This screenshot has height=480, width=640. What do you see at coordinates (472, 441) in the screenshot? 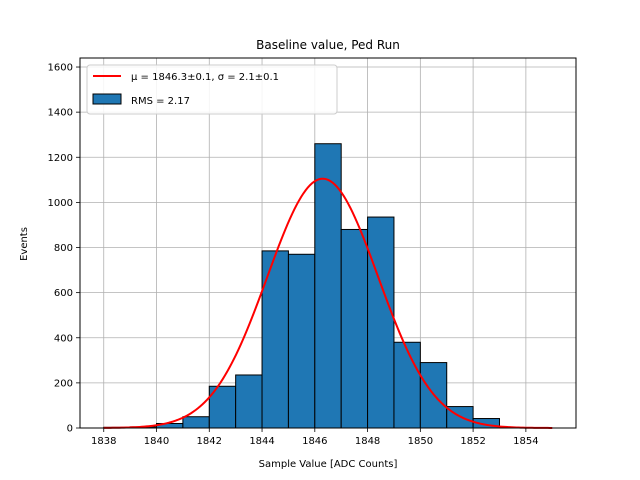
I see `x-tick-label: 1852` at bounding box center [472, 441].